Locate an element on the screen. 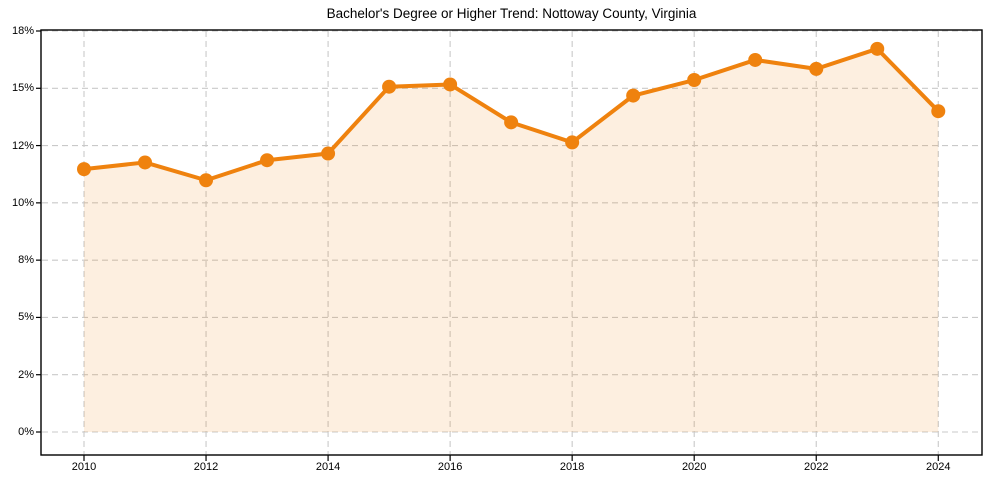  x-tick-label: 2018 is located at coordinates (572, 467).